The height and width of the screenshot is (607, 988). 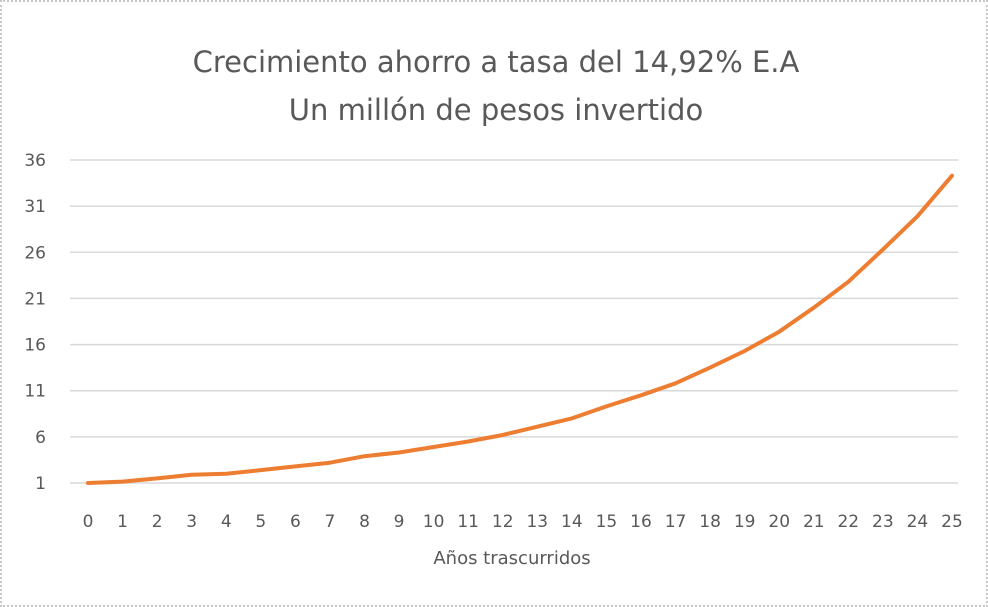 What do you see at coordinates (745, 522) in the screenshot?
I see `x-tick-label: 19` at bounding box center [745, 522].